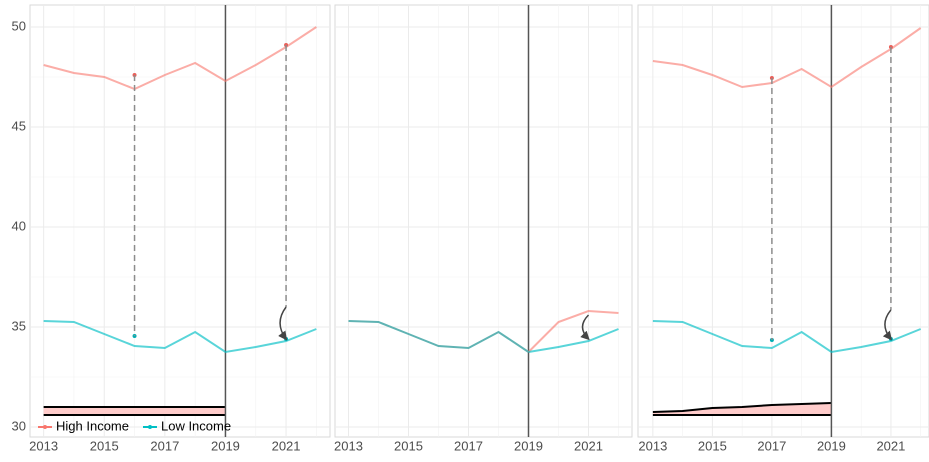 Image resolution: width=929 pixels, height=462 pixels. Describe the element at coordinates (19, 225) in the screenshot. I see `y-tick-label: 40` at that location.